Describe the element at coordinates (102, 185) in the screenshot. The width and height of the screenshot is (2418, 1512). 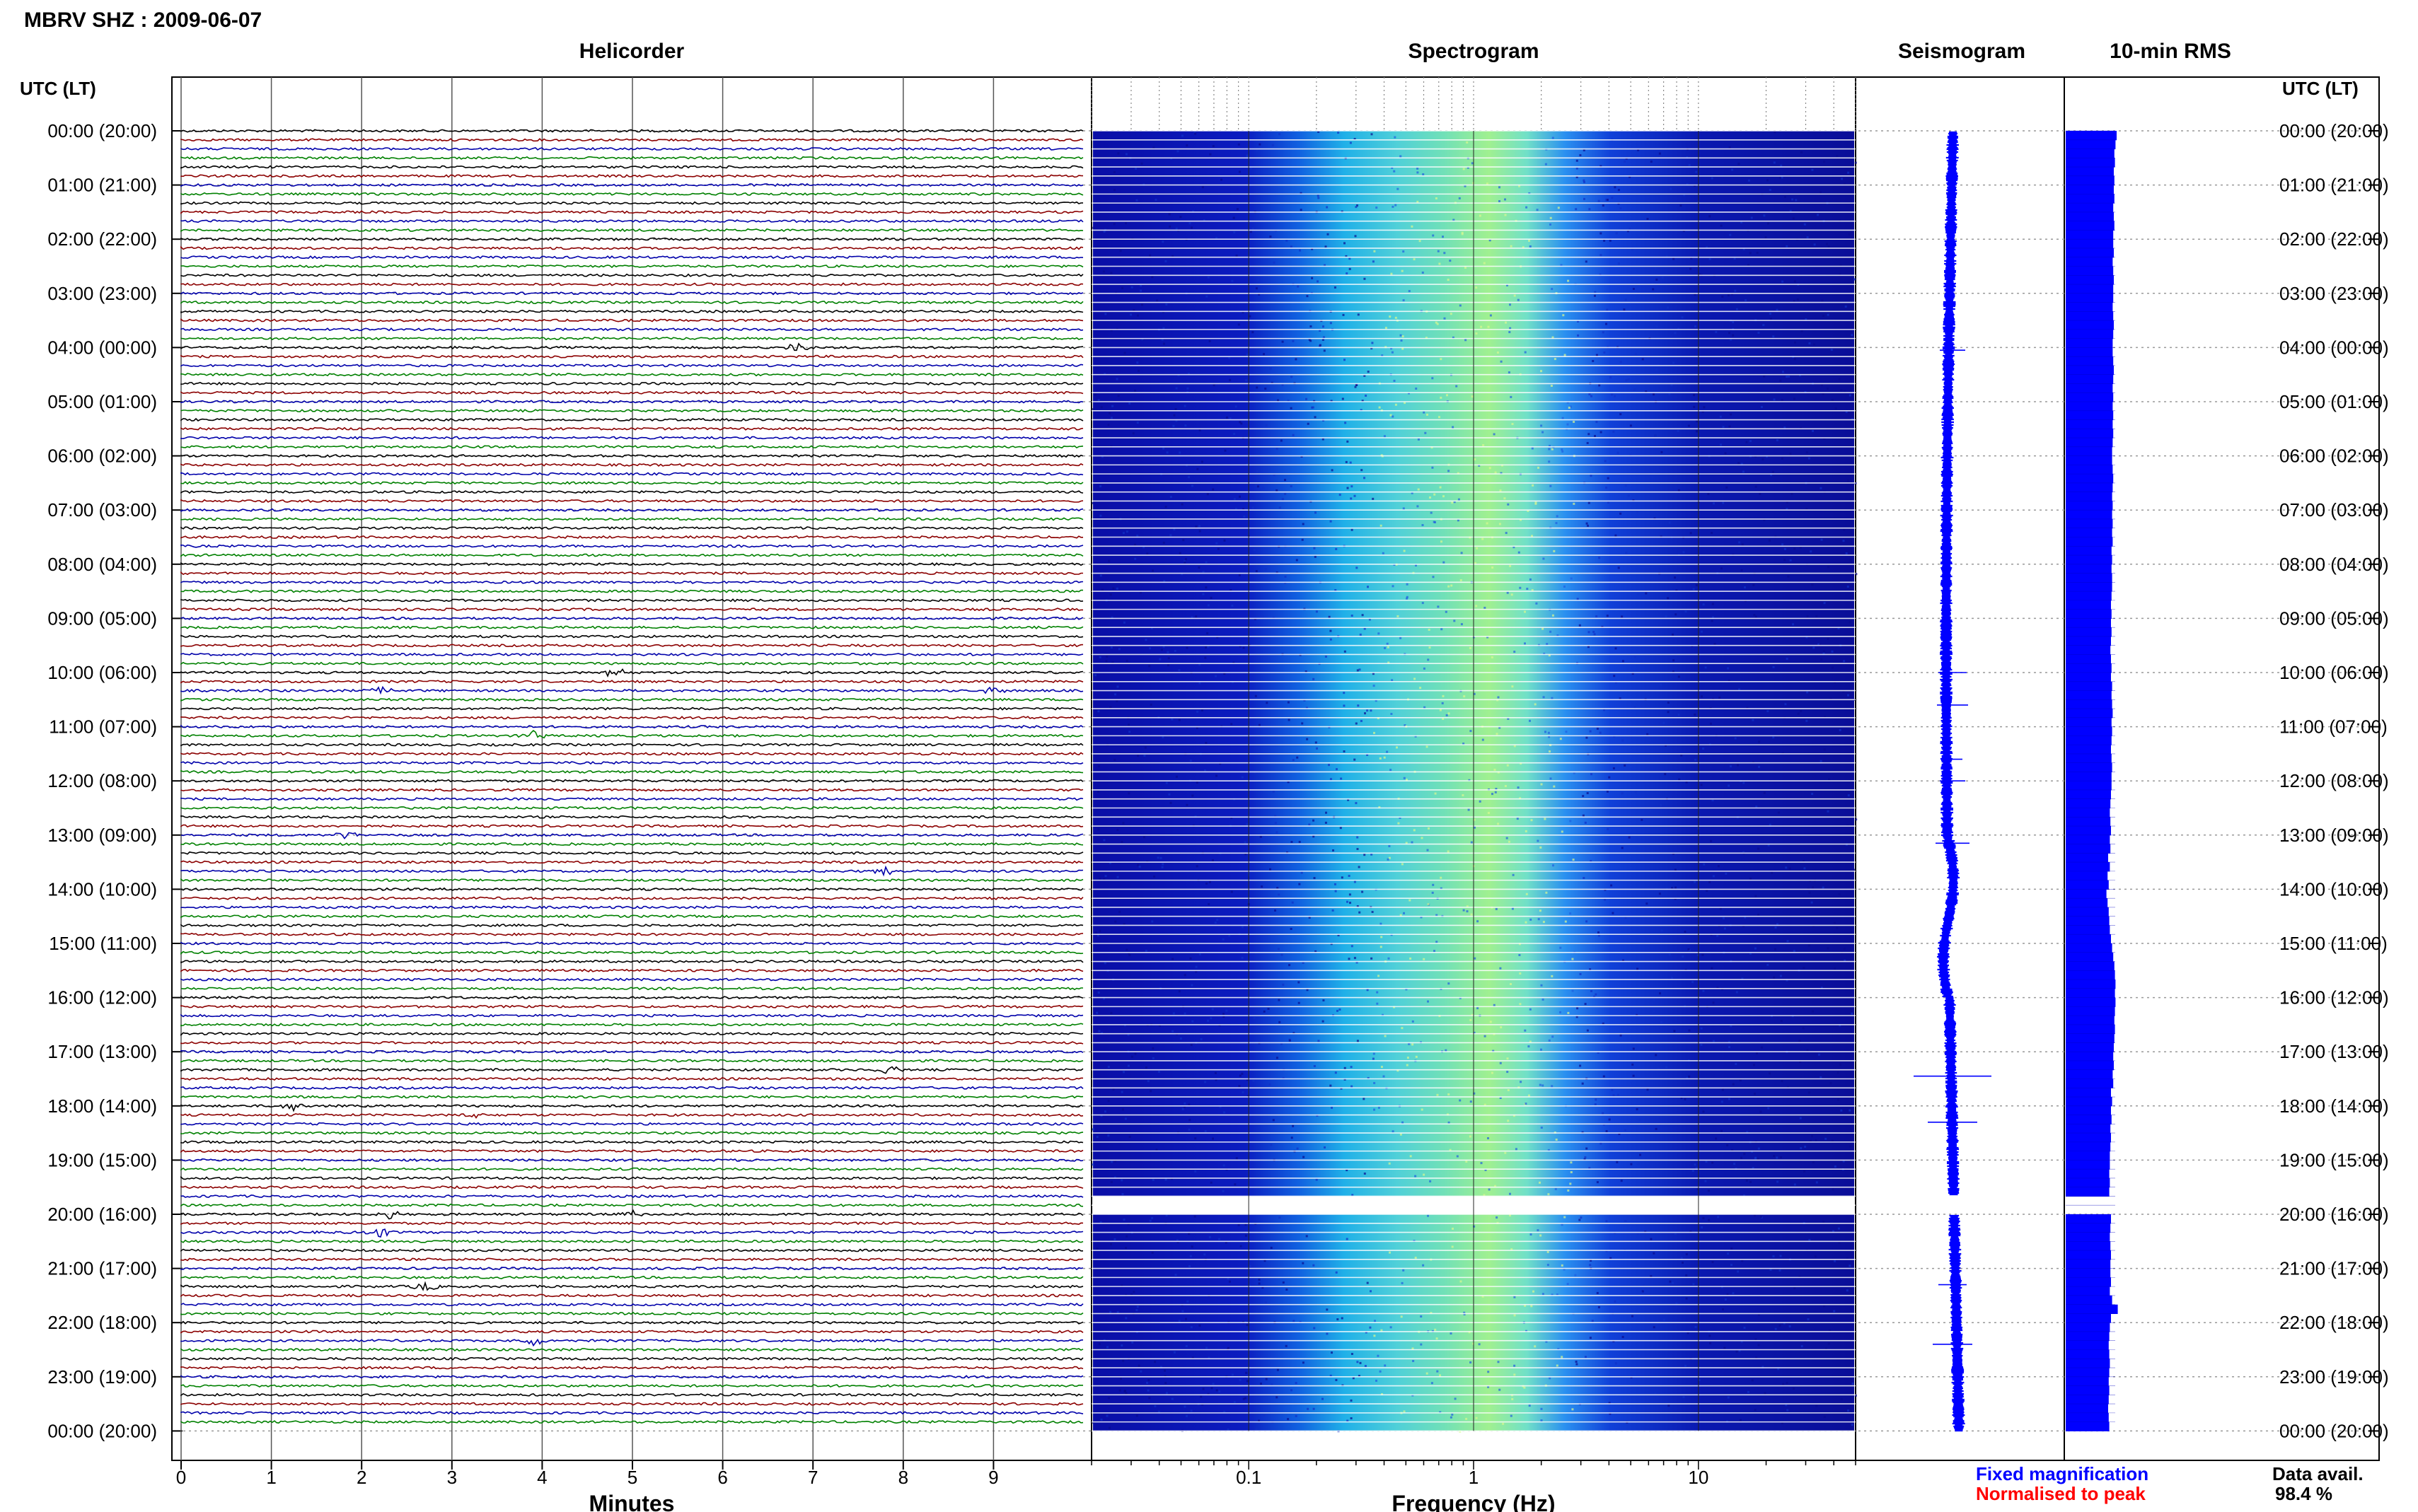
I see `time-label-left: 01:00 (21:00)` at that location.